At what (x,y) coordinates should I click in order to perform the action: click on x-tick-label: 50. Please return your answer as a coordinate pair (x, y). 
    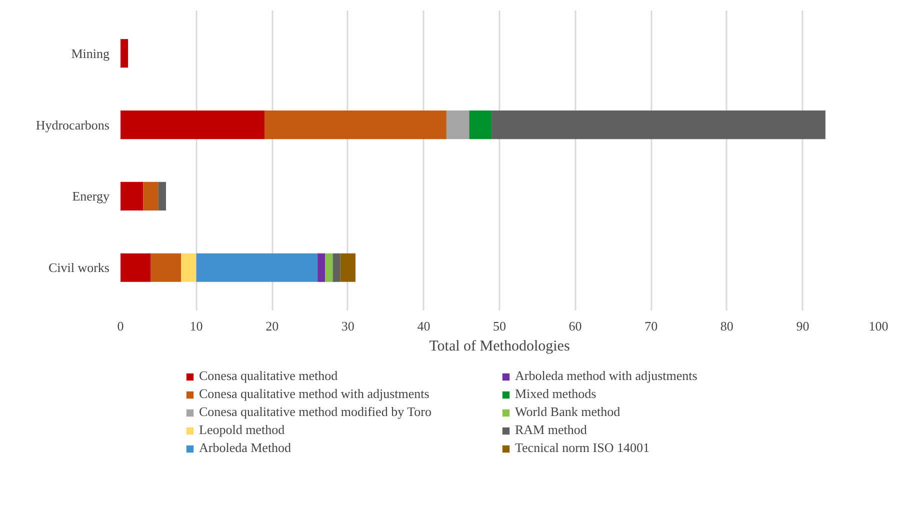
    Looking at the image, I should click on (499, 326).